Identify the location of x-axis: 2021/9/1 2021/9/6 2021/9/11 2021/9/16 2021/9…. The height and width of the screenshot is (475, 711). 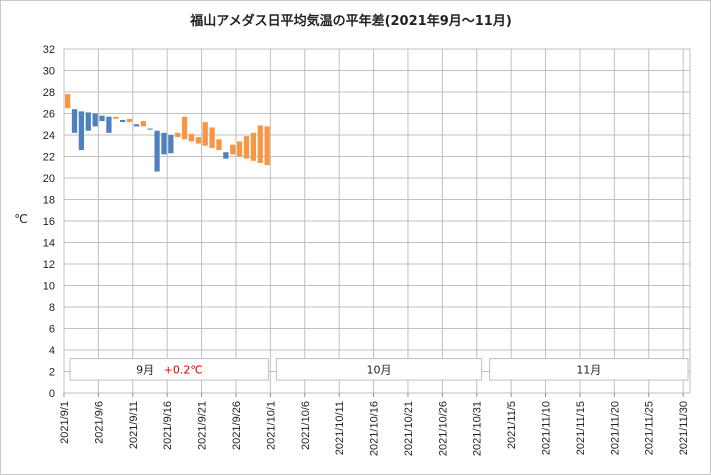
(374, 424).